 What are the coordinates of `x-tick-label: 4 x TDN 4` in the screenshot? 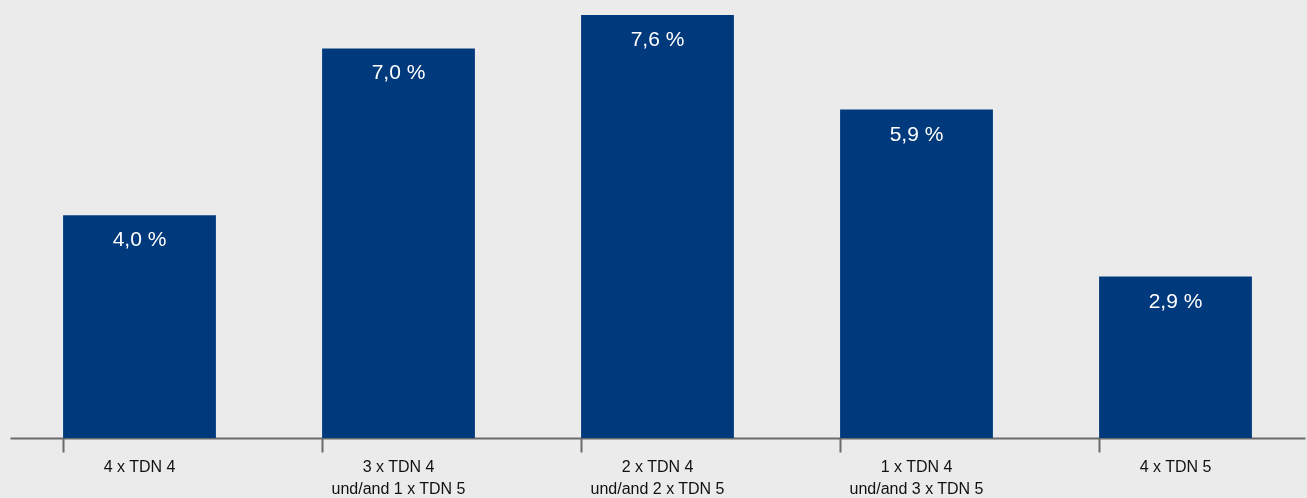 It's located at (139, 466).